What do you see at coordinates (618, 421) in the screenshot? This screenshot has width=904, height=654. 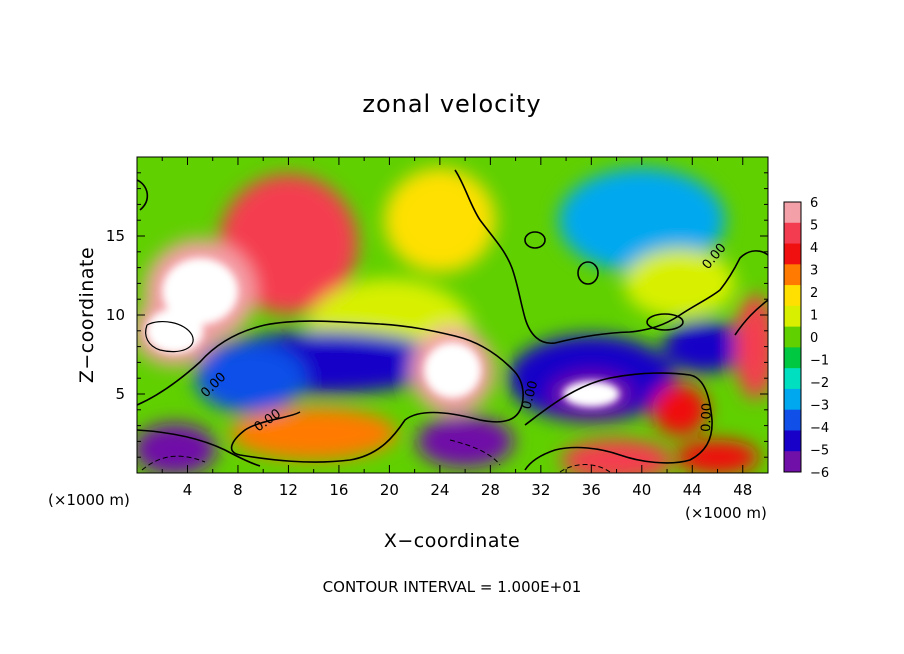 I see `zero-contour-lower-right` at bounding box center [618, 421].